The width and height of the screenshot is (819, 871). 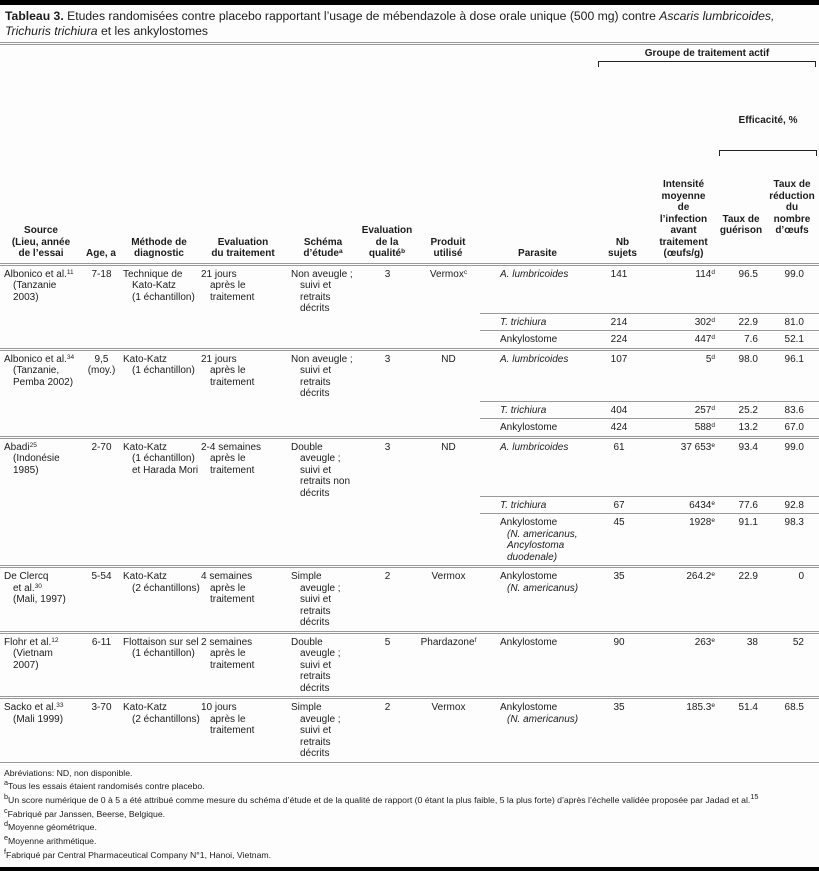 What do you see at coordinates (649, 642) in the screenshot?
I see `parasite-row: Ankylostome 90 263e 38 52` at bounding box center [649, 642].